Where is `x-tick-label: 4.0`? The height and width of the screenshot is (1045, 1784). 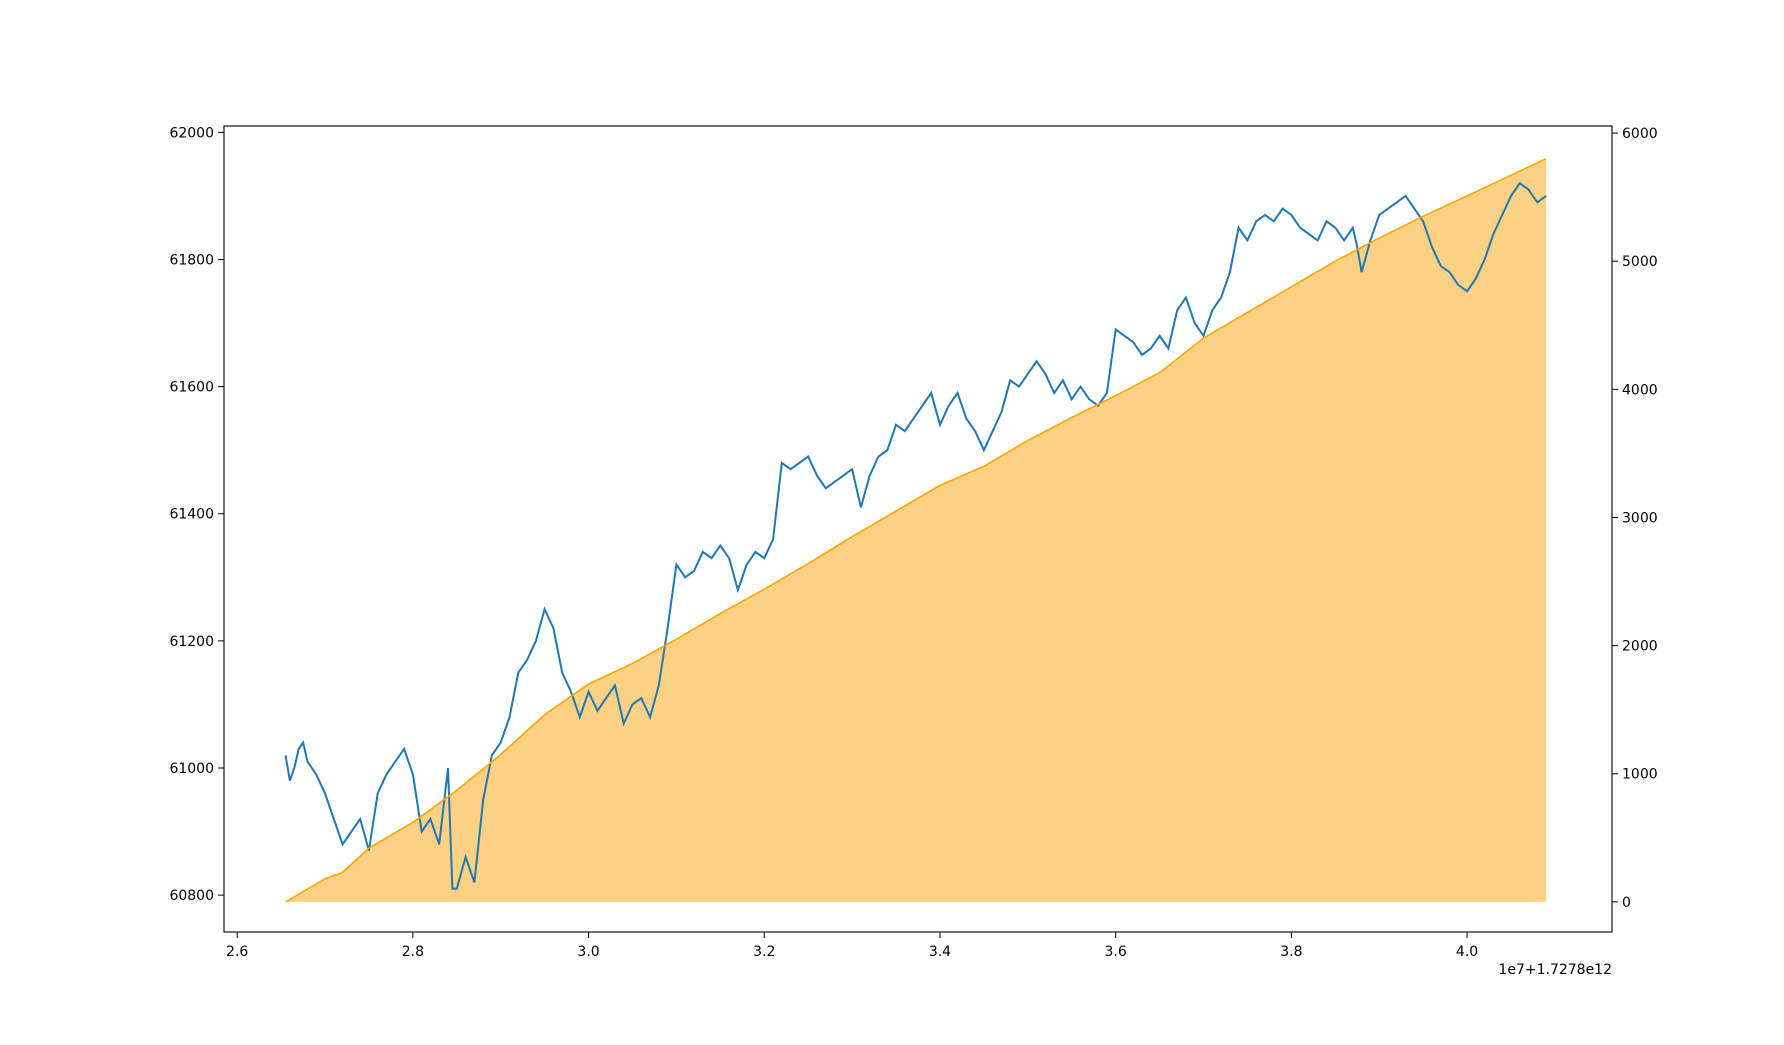 x-tick-label: 4.0 is located at coordinates (1467, 952).